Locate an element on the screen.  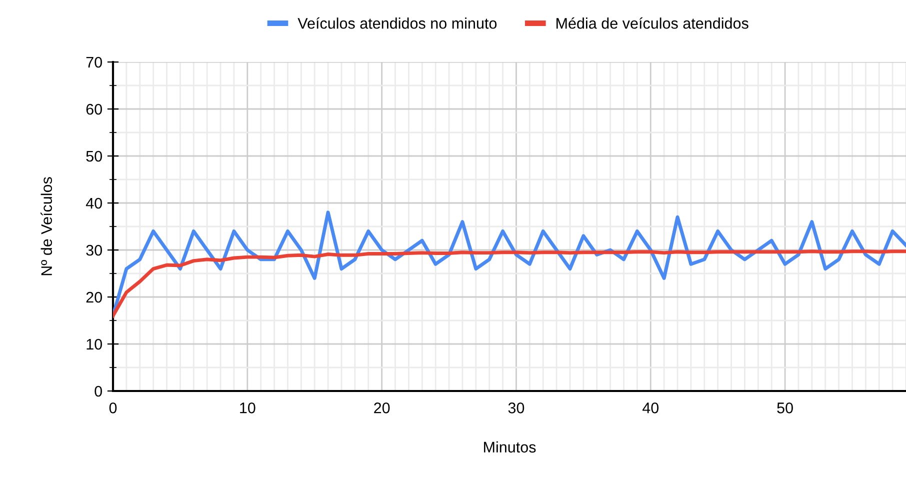
line-series is located at coordinates (509, 284).